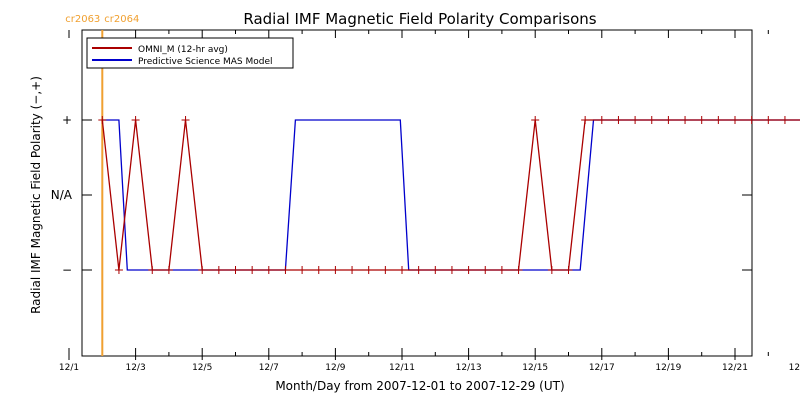 Image resolution: width=800 pixels, height=400 pixels. Describe the element at coordinates (794, 368) in the screenshot. I see `x-tick-label: 12/23` at that location.